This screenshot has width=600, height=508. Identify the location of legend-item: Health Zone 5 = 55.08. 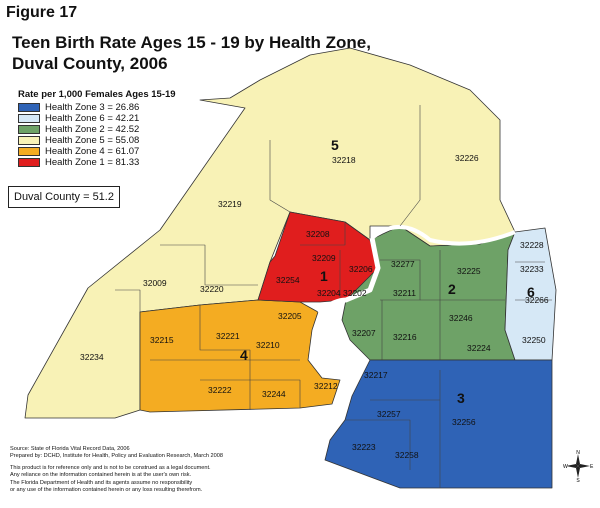
(97, 140).